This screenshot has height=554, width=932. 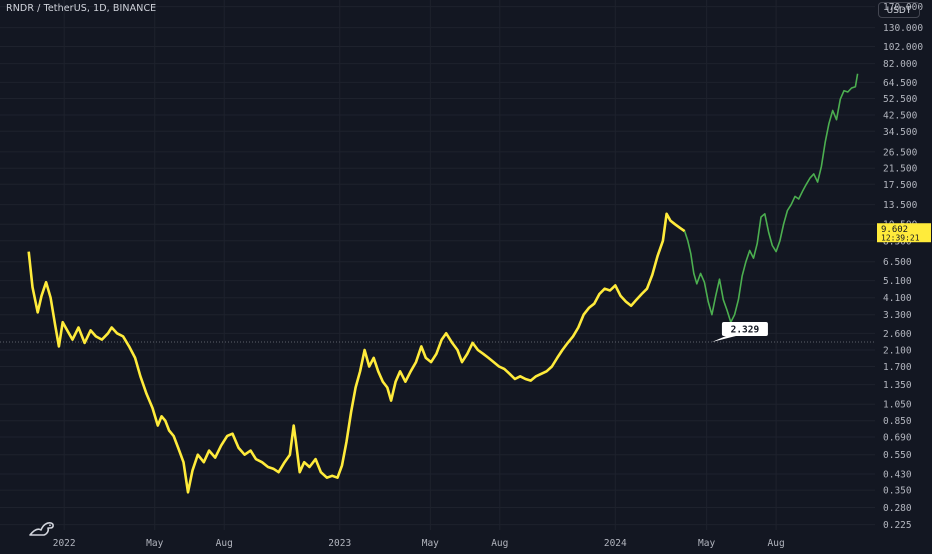 I want to click on y-tick-label: 0.280, so click(x=897, y=508).